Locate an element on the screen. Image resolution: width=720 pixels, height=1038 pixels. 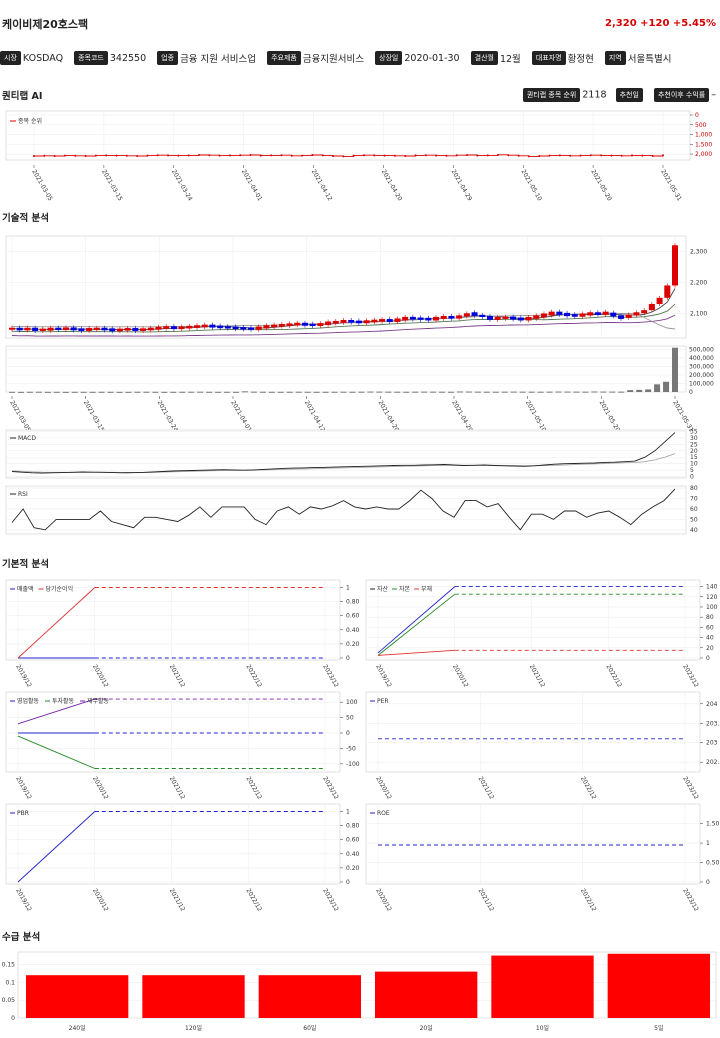
supply-bar is located at coordinates (542, 986).